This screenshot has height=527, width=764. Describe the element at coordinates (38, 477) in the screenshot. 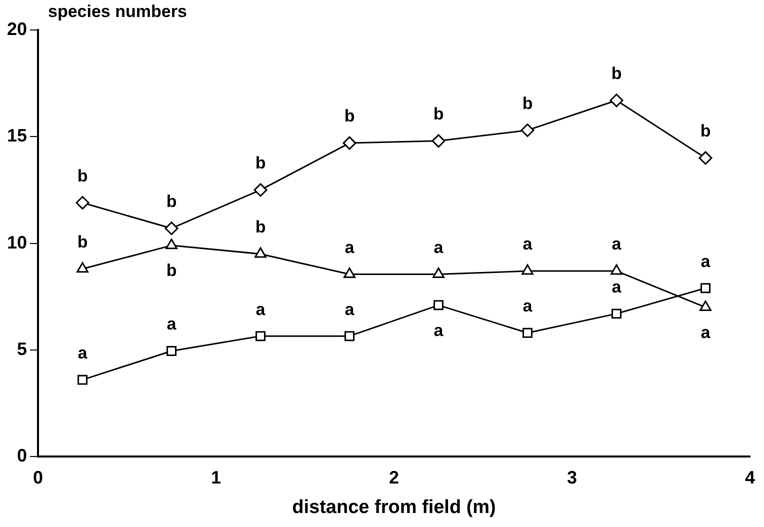

I see `x-tick-label: 0` at that location.